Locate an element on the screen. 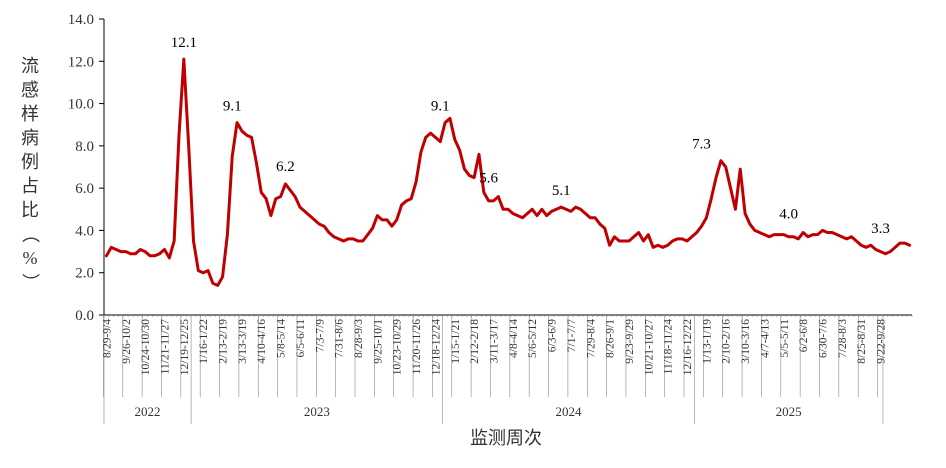  y-title-char: 占 is located at coordinates (30, 186).